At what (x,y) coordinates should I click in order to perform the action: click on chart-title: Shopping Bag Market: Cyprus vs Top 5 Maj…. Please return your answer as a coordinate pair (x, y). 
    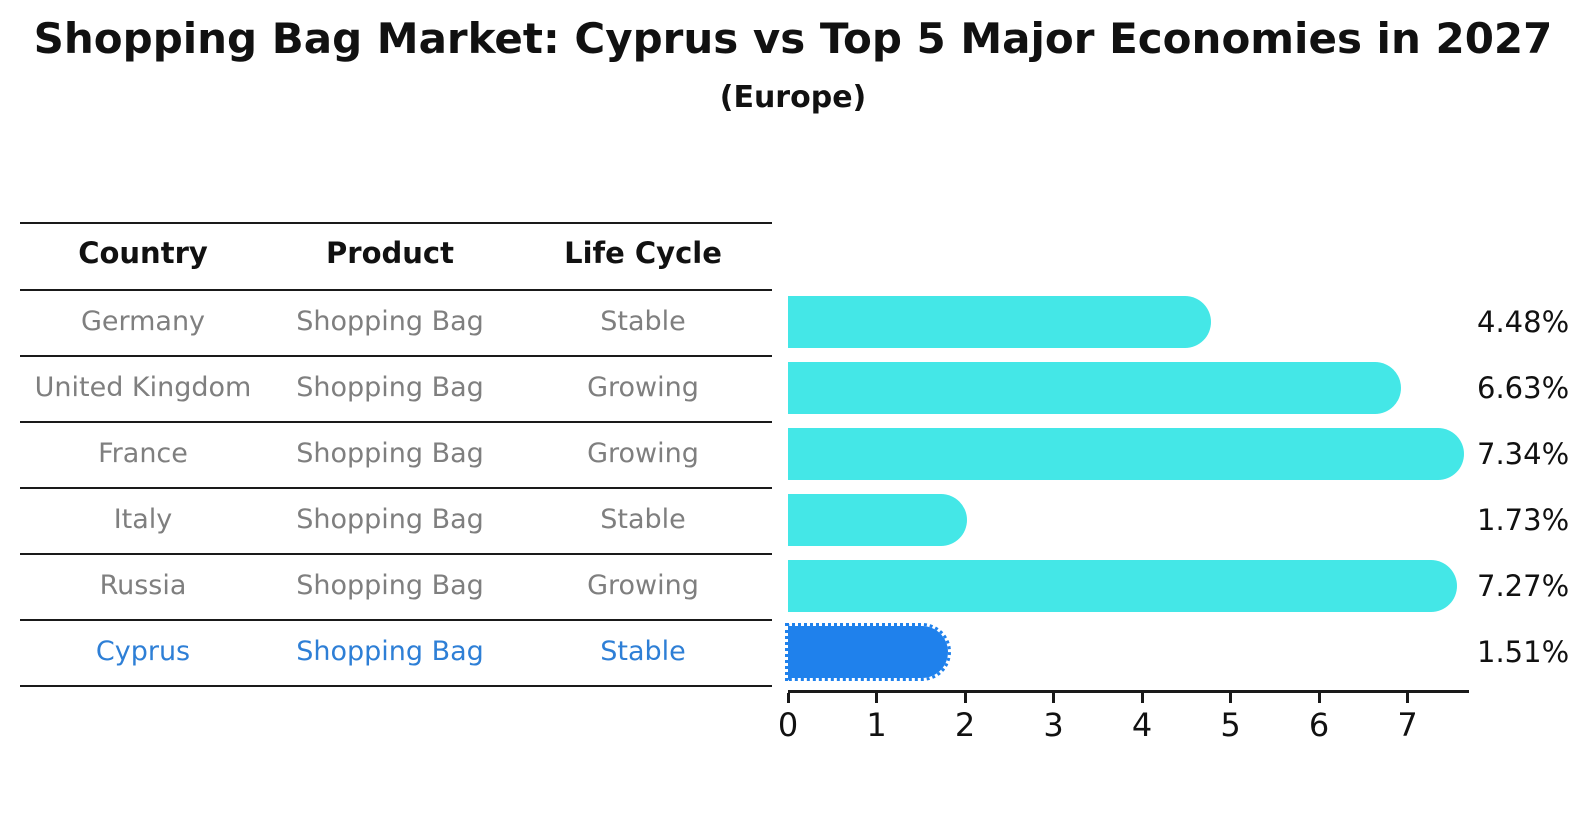
    Looking at the image, I should click on (793, 38).